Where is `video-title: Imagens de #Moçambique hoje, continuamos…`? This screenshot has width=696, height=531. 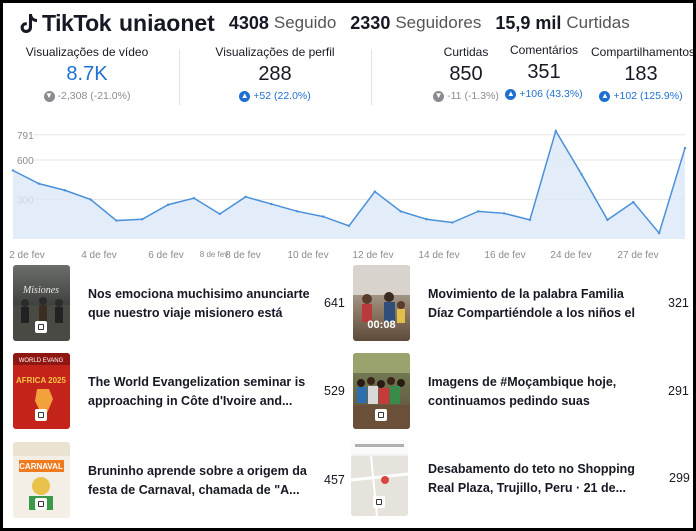
video-title: Imagens de #Moçambique hoje, continuamos… is located at coordinates (522, 391).